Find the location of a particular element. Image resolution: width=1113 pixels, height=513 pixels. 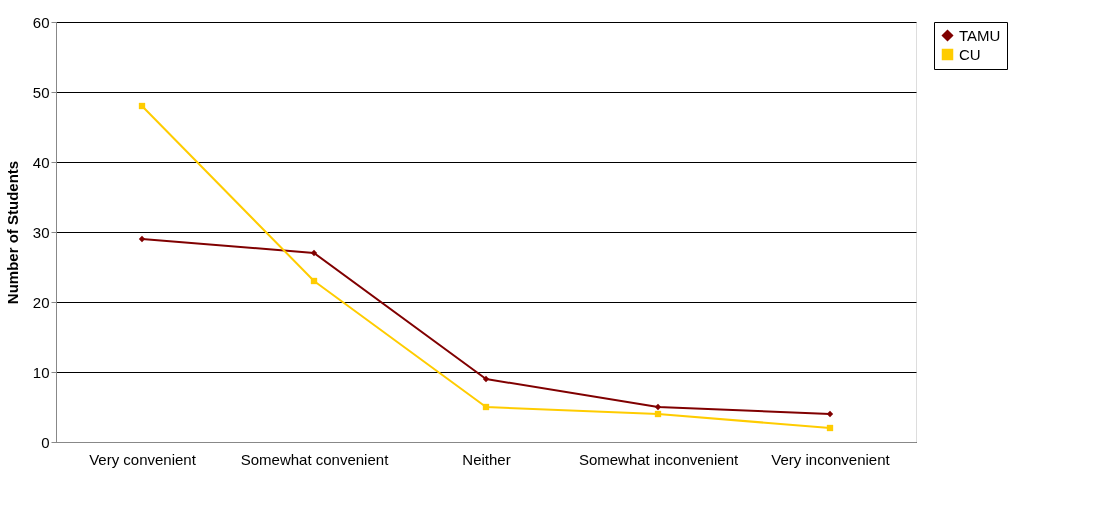

x-tick-label: Very inconvenient is located at coordinates (831, 459).